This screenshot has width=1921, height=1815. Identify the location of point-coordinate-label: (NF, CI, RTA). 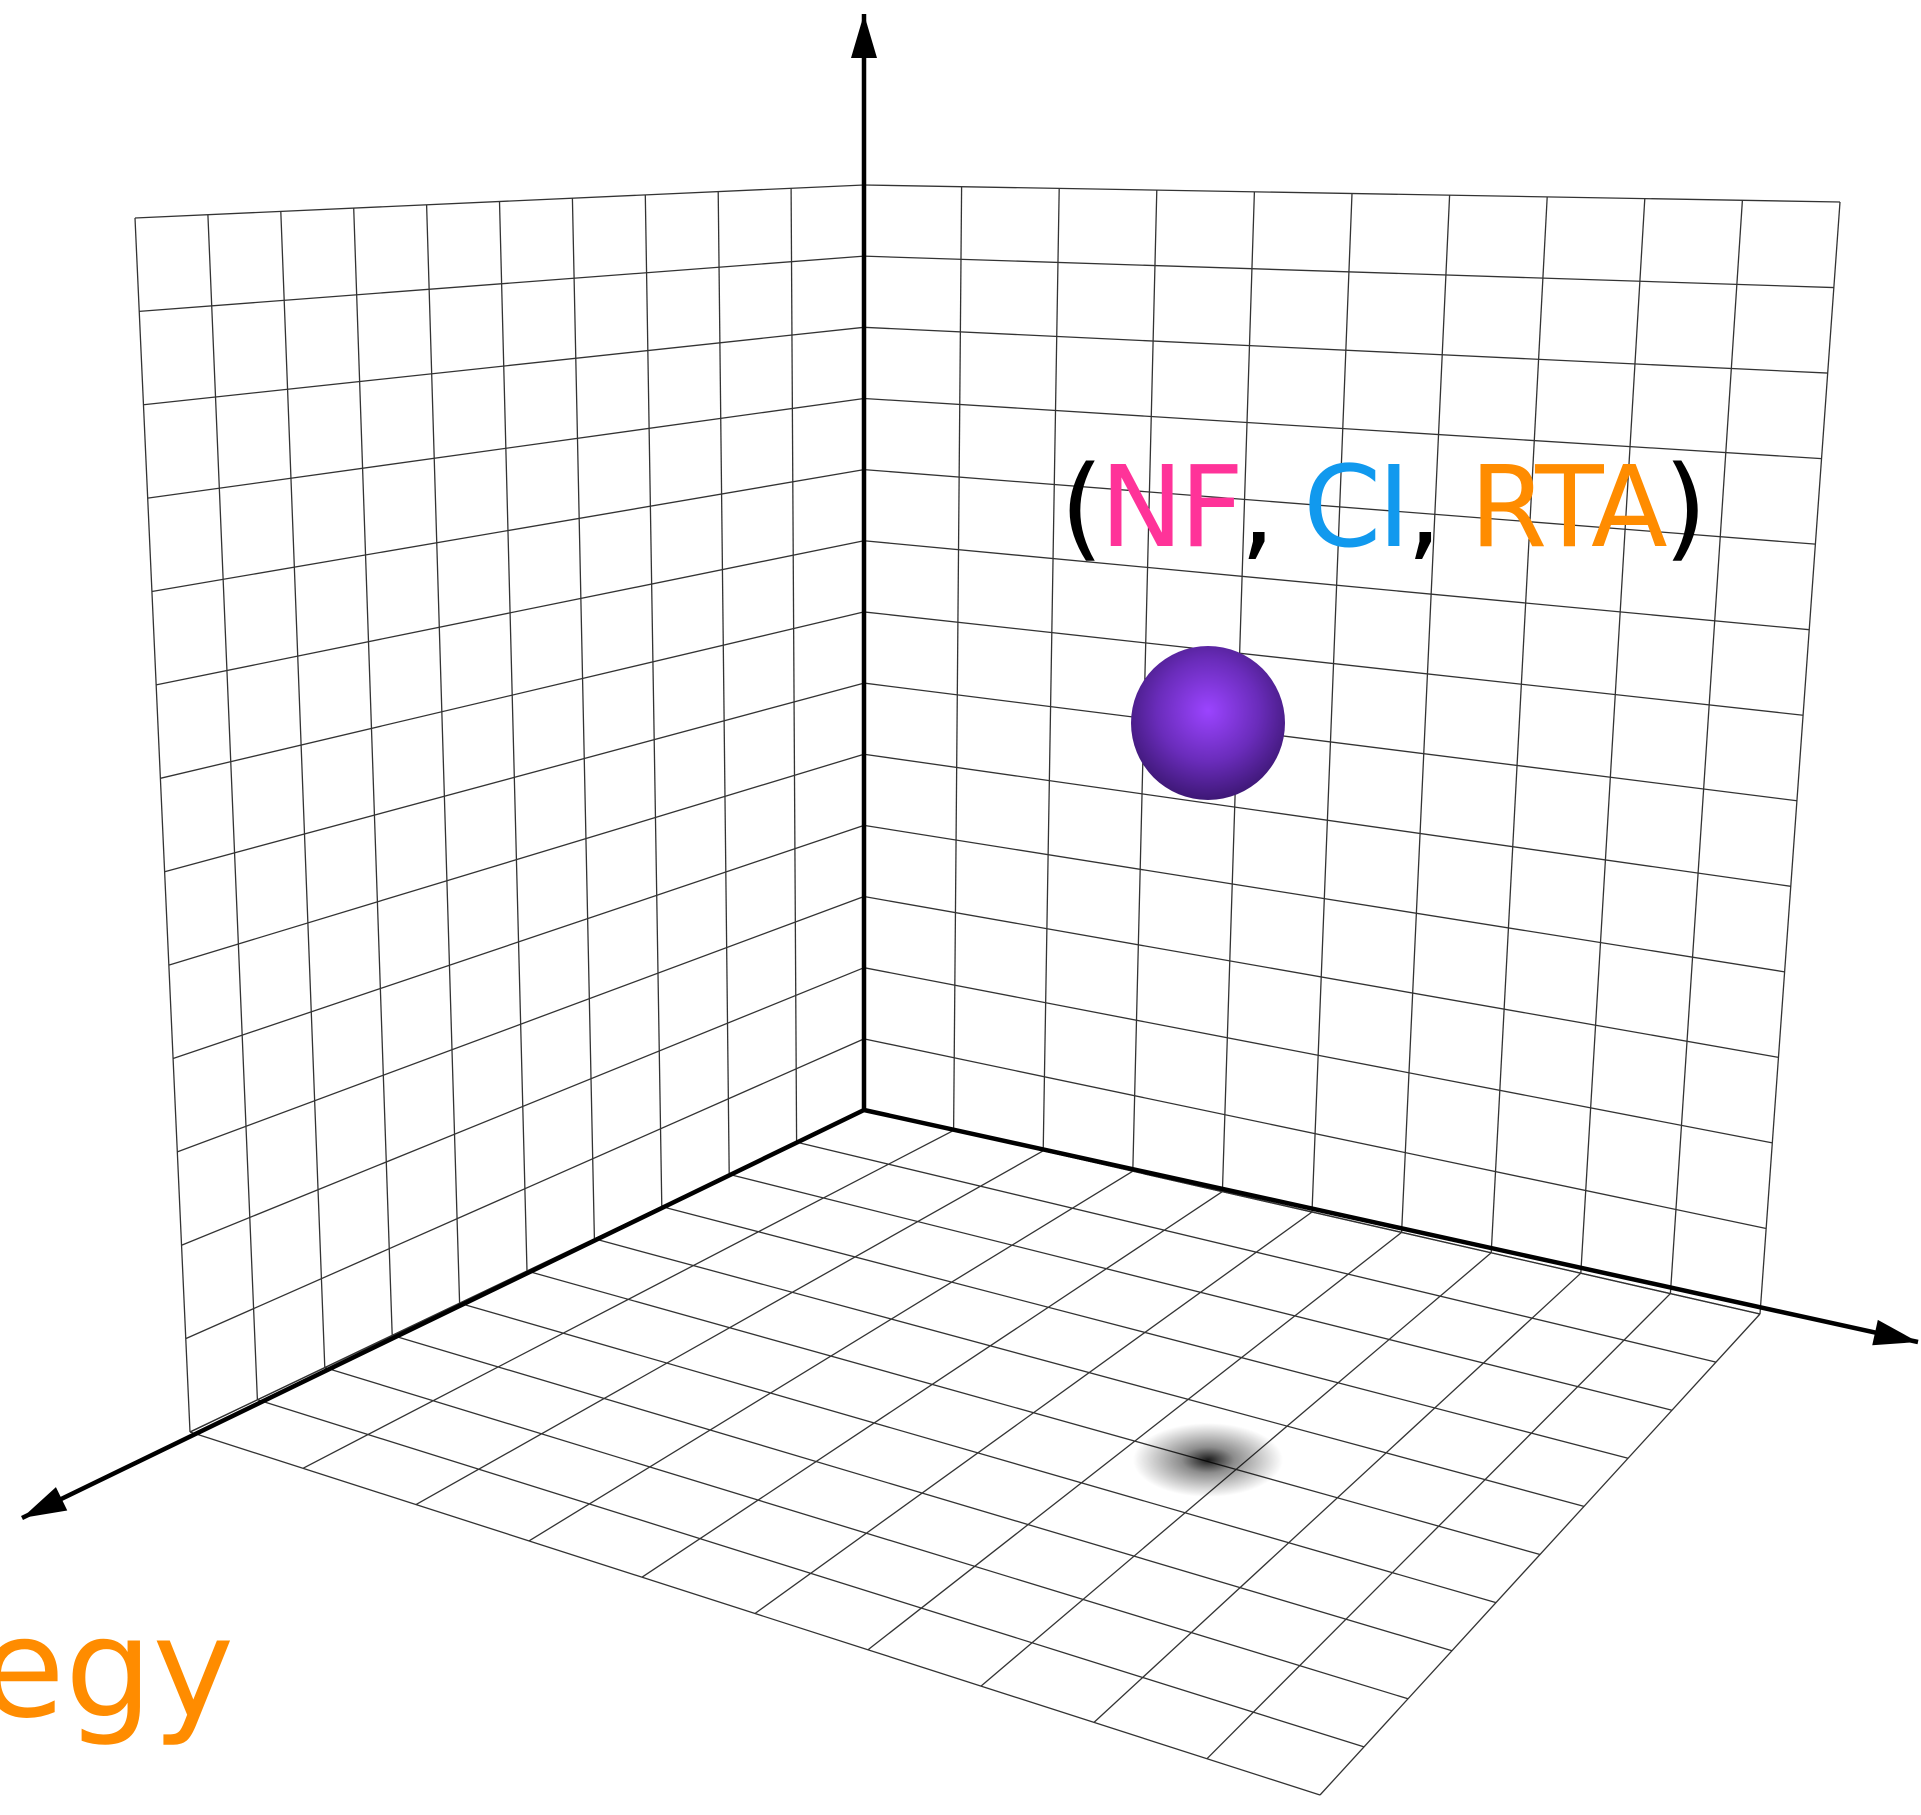
(1383, 508).